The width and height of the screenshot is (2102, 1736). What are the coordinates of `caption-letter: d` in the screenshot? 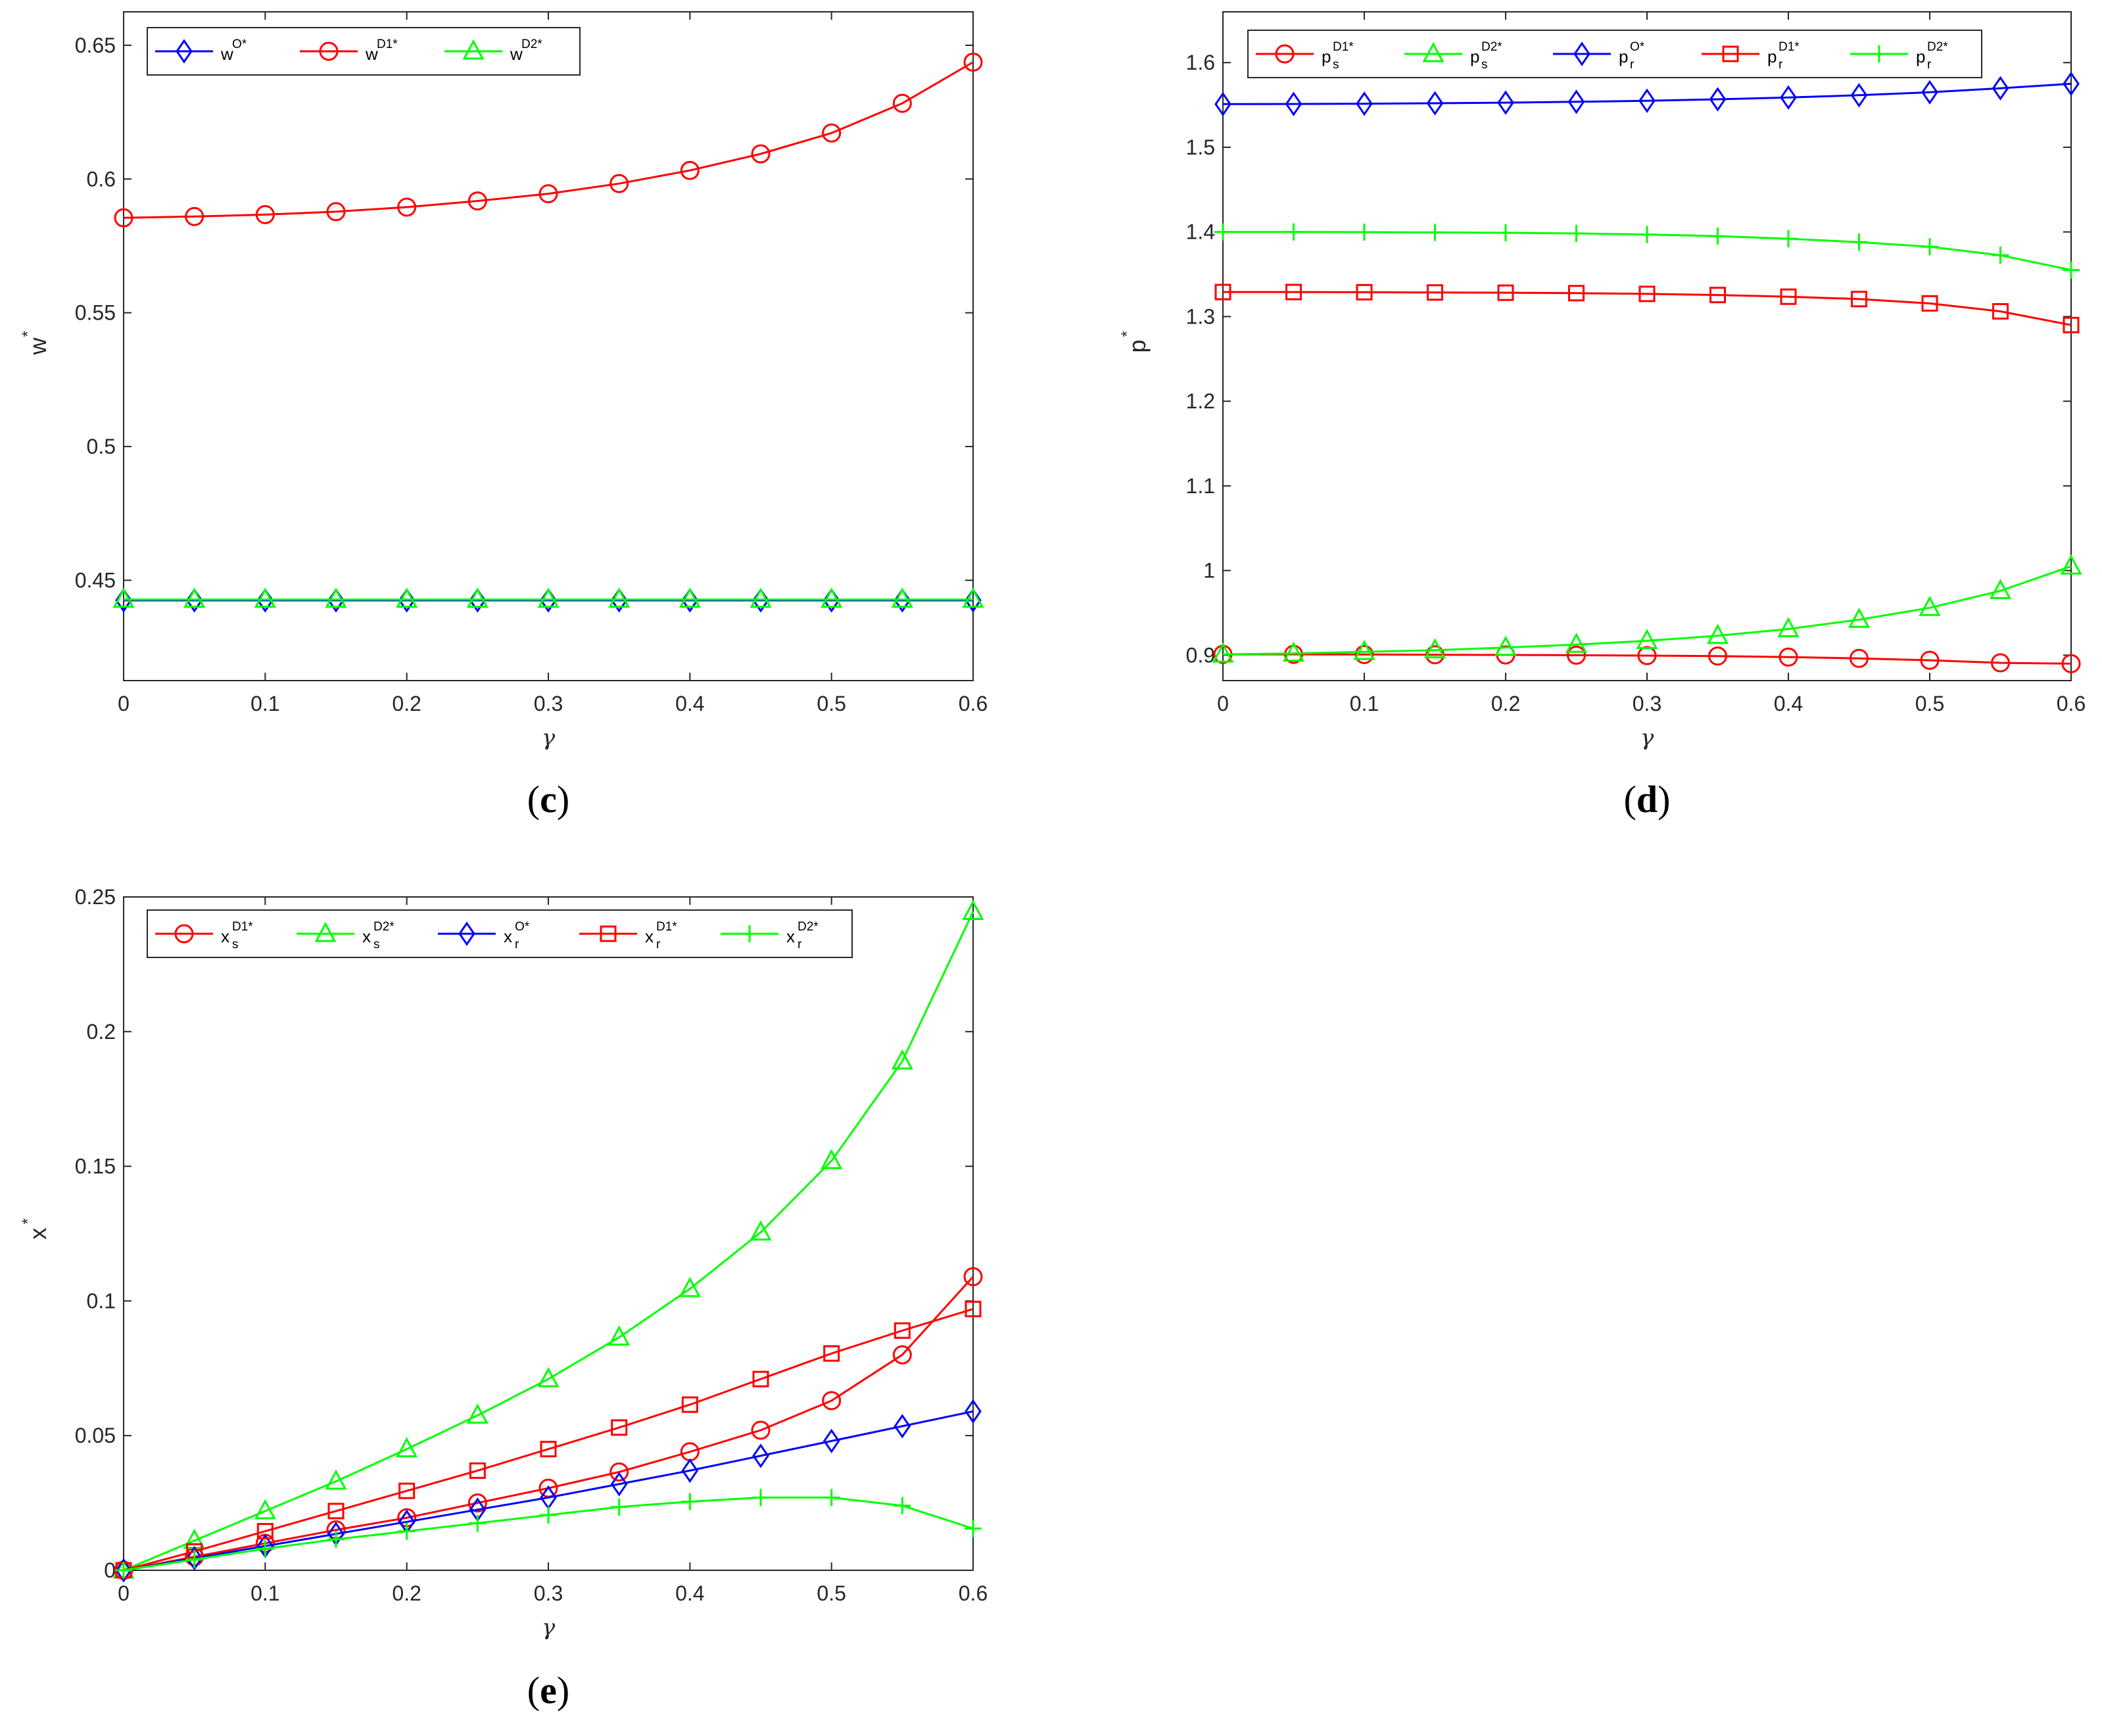 It's located at (1647, 800).